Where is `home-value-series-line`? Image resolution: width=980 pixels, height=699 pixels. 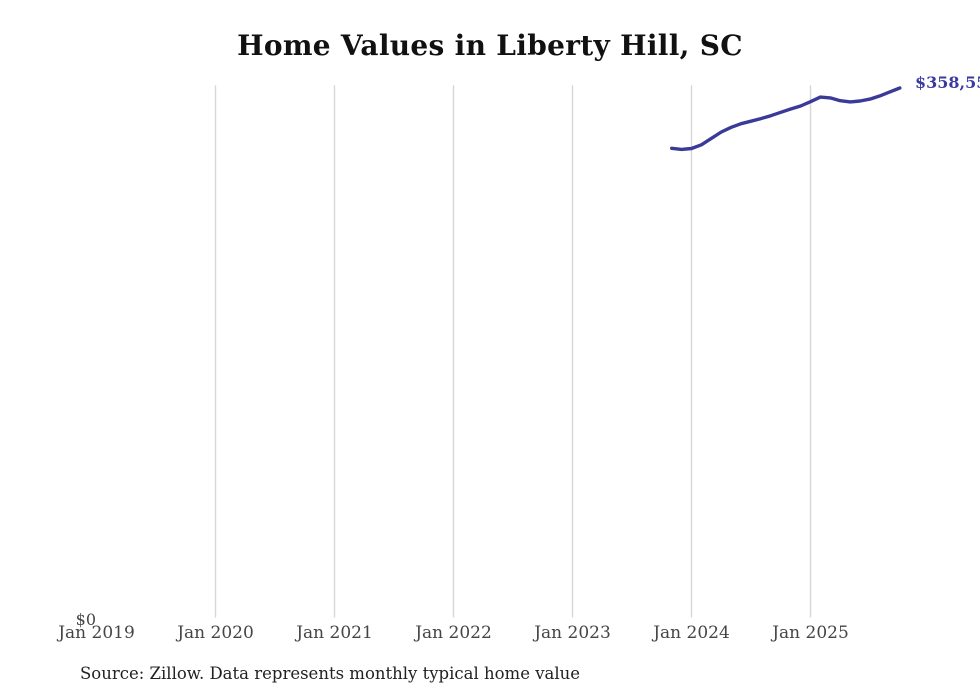 home-value-series-line is located at coordinates (786, 119).